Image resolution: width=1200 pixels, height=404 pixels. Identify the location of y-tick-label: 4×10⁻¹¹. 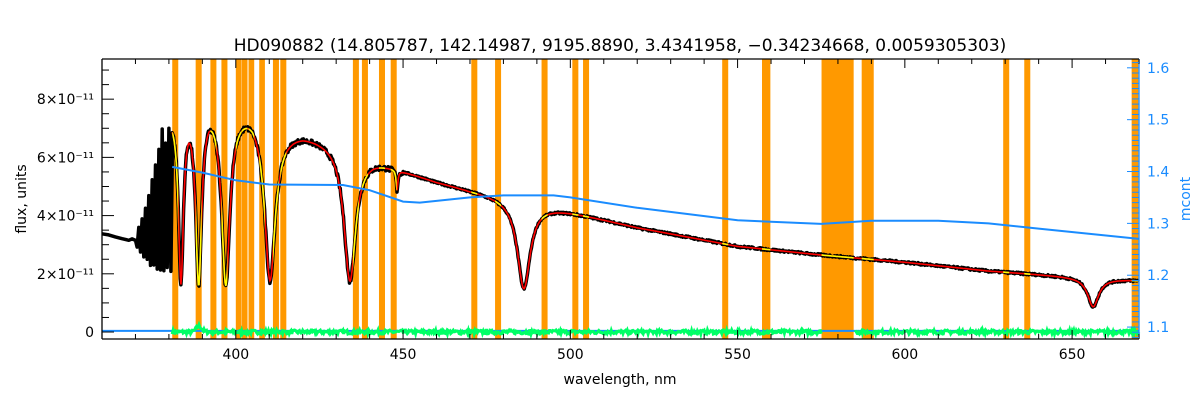
(65, 217).